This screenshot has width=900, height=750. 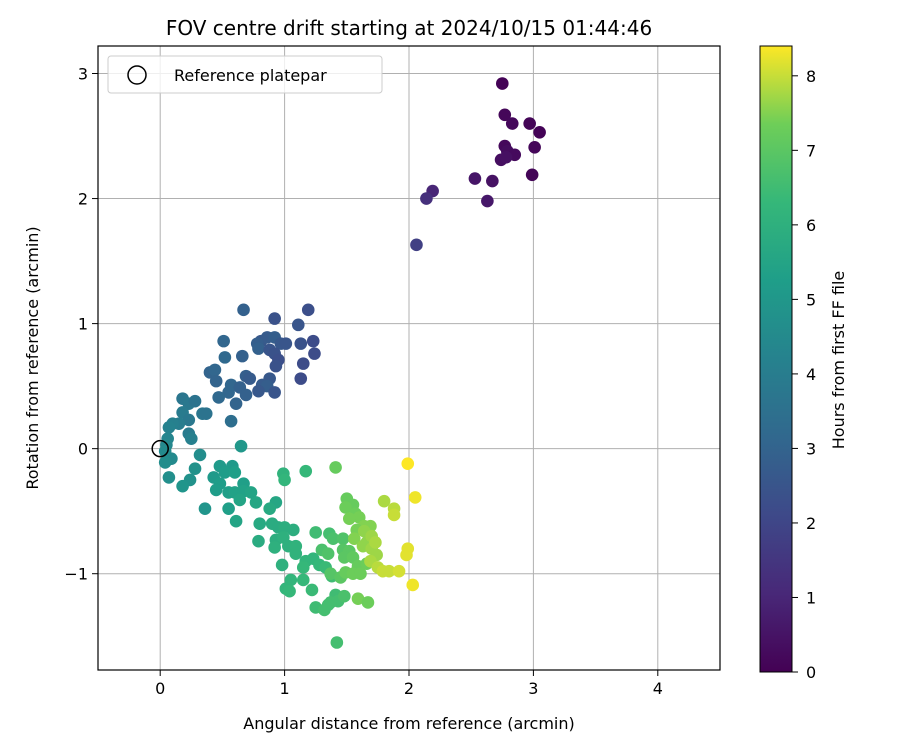 What do you see at coordinates (250, 75) in the screenshot?
I see `legend-entry-reference: Reference platepar` at bounding box center [250, 75].